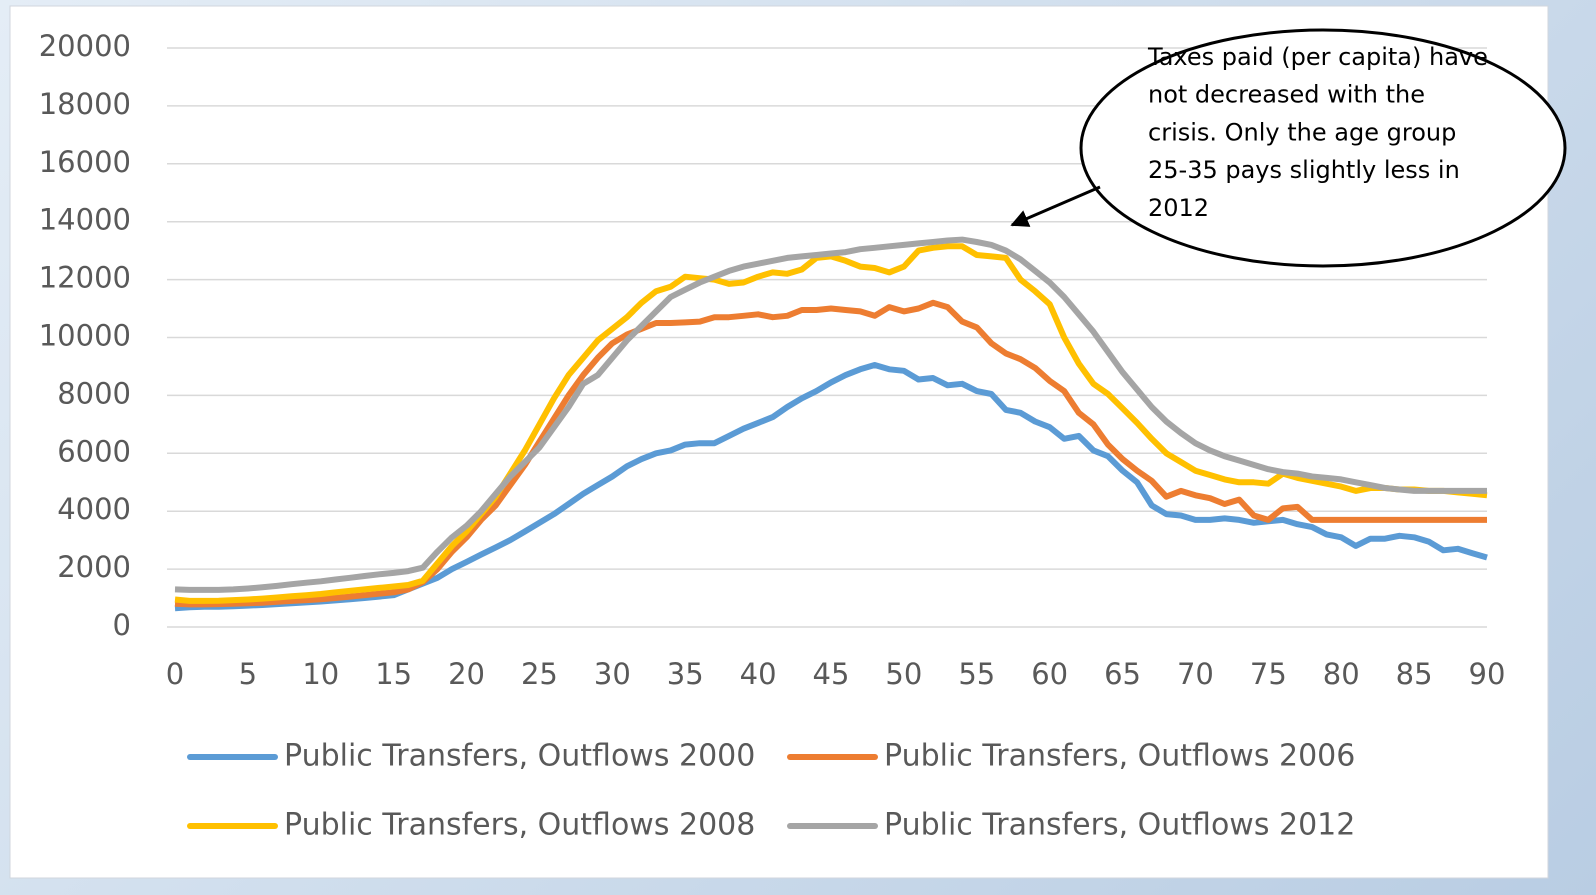  Describe the element at coordinates (1119, 756) in the screenshot. I see `legend-label: Public Transfers, Outflows 2006` at that location.